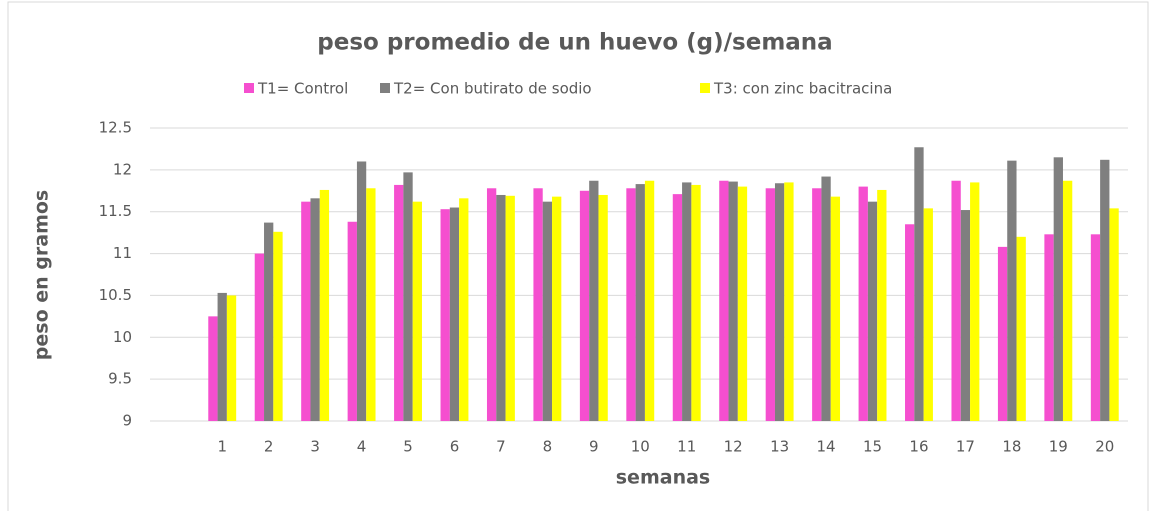  What do you see at coordinates (115, 211) in the screenshot?
I see `y-tick-label: 11.5` at bounding box center [115, 211].